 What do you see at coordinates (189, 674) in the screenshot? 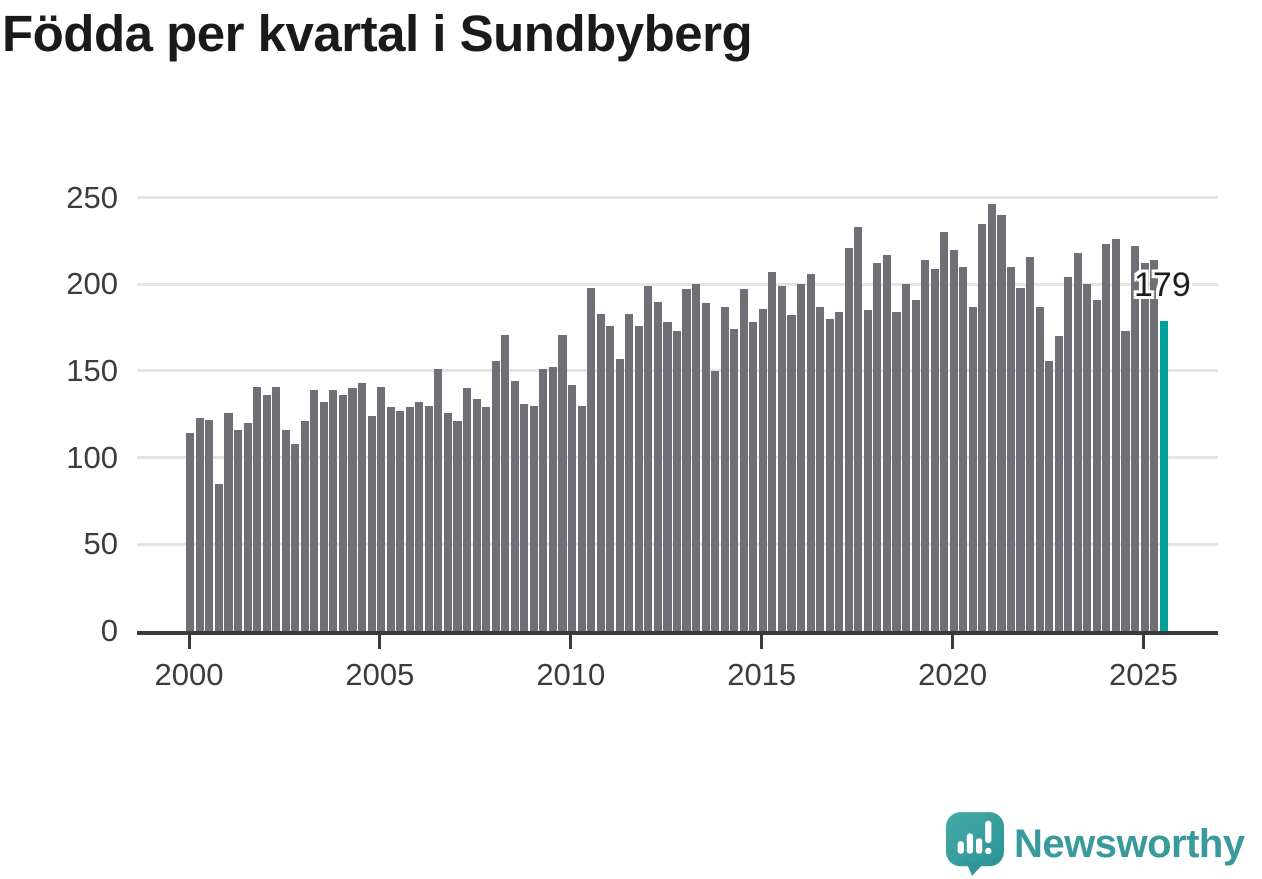
I see `x-tick-label: 2000` at bounding box center [189, 674].